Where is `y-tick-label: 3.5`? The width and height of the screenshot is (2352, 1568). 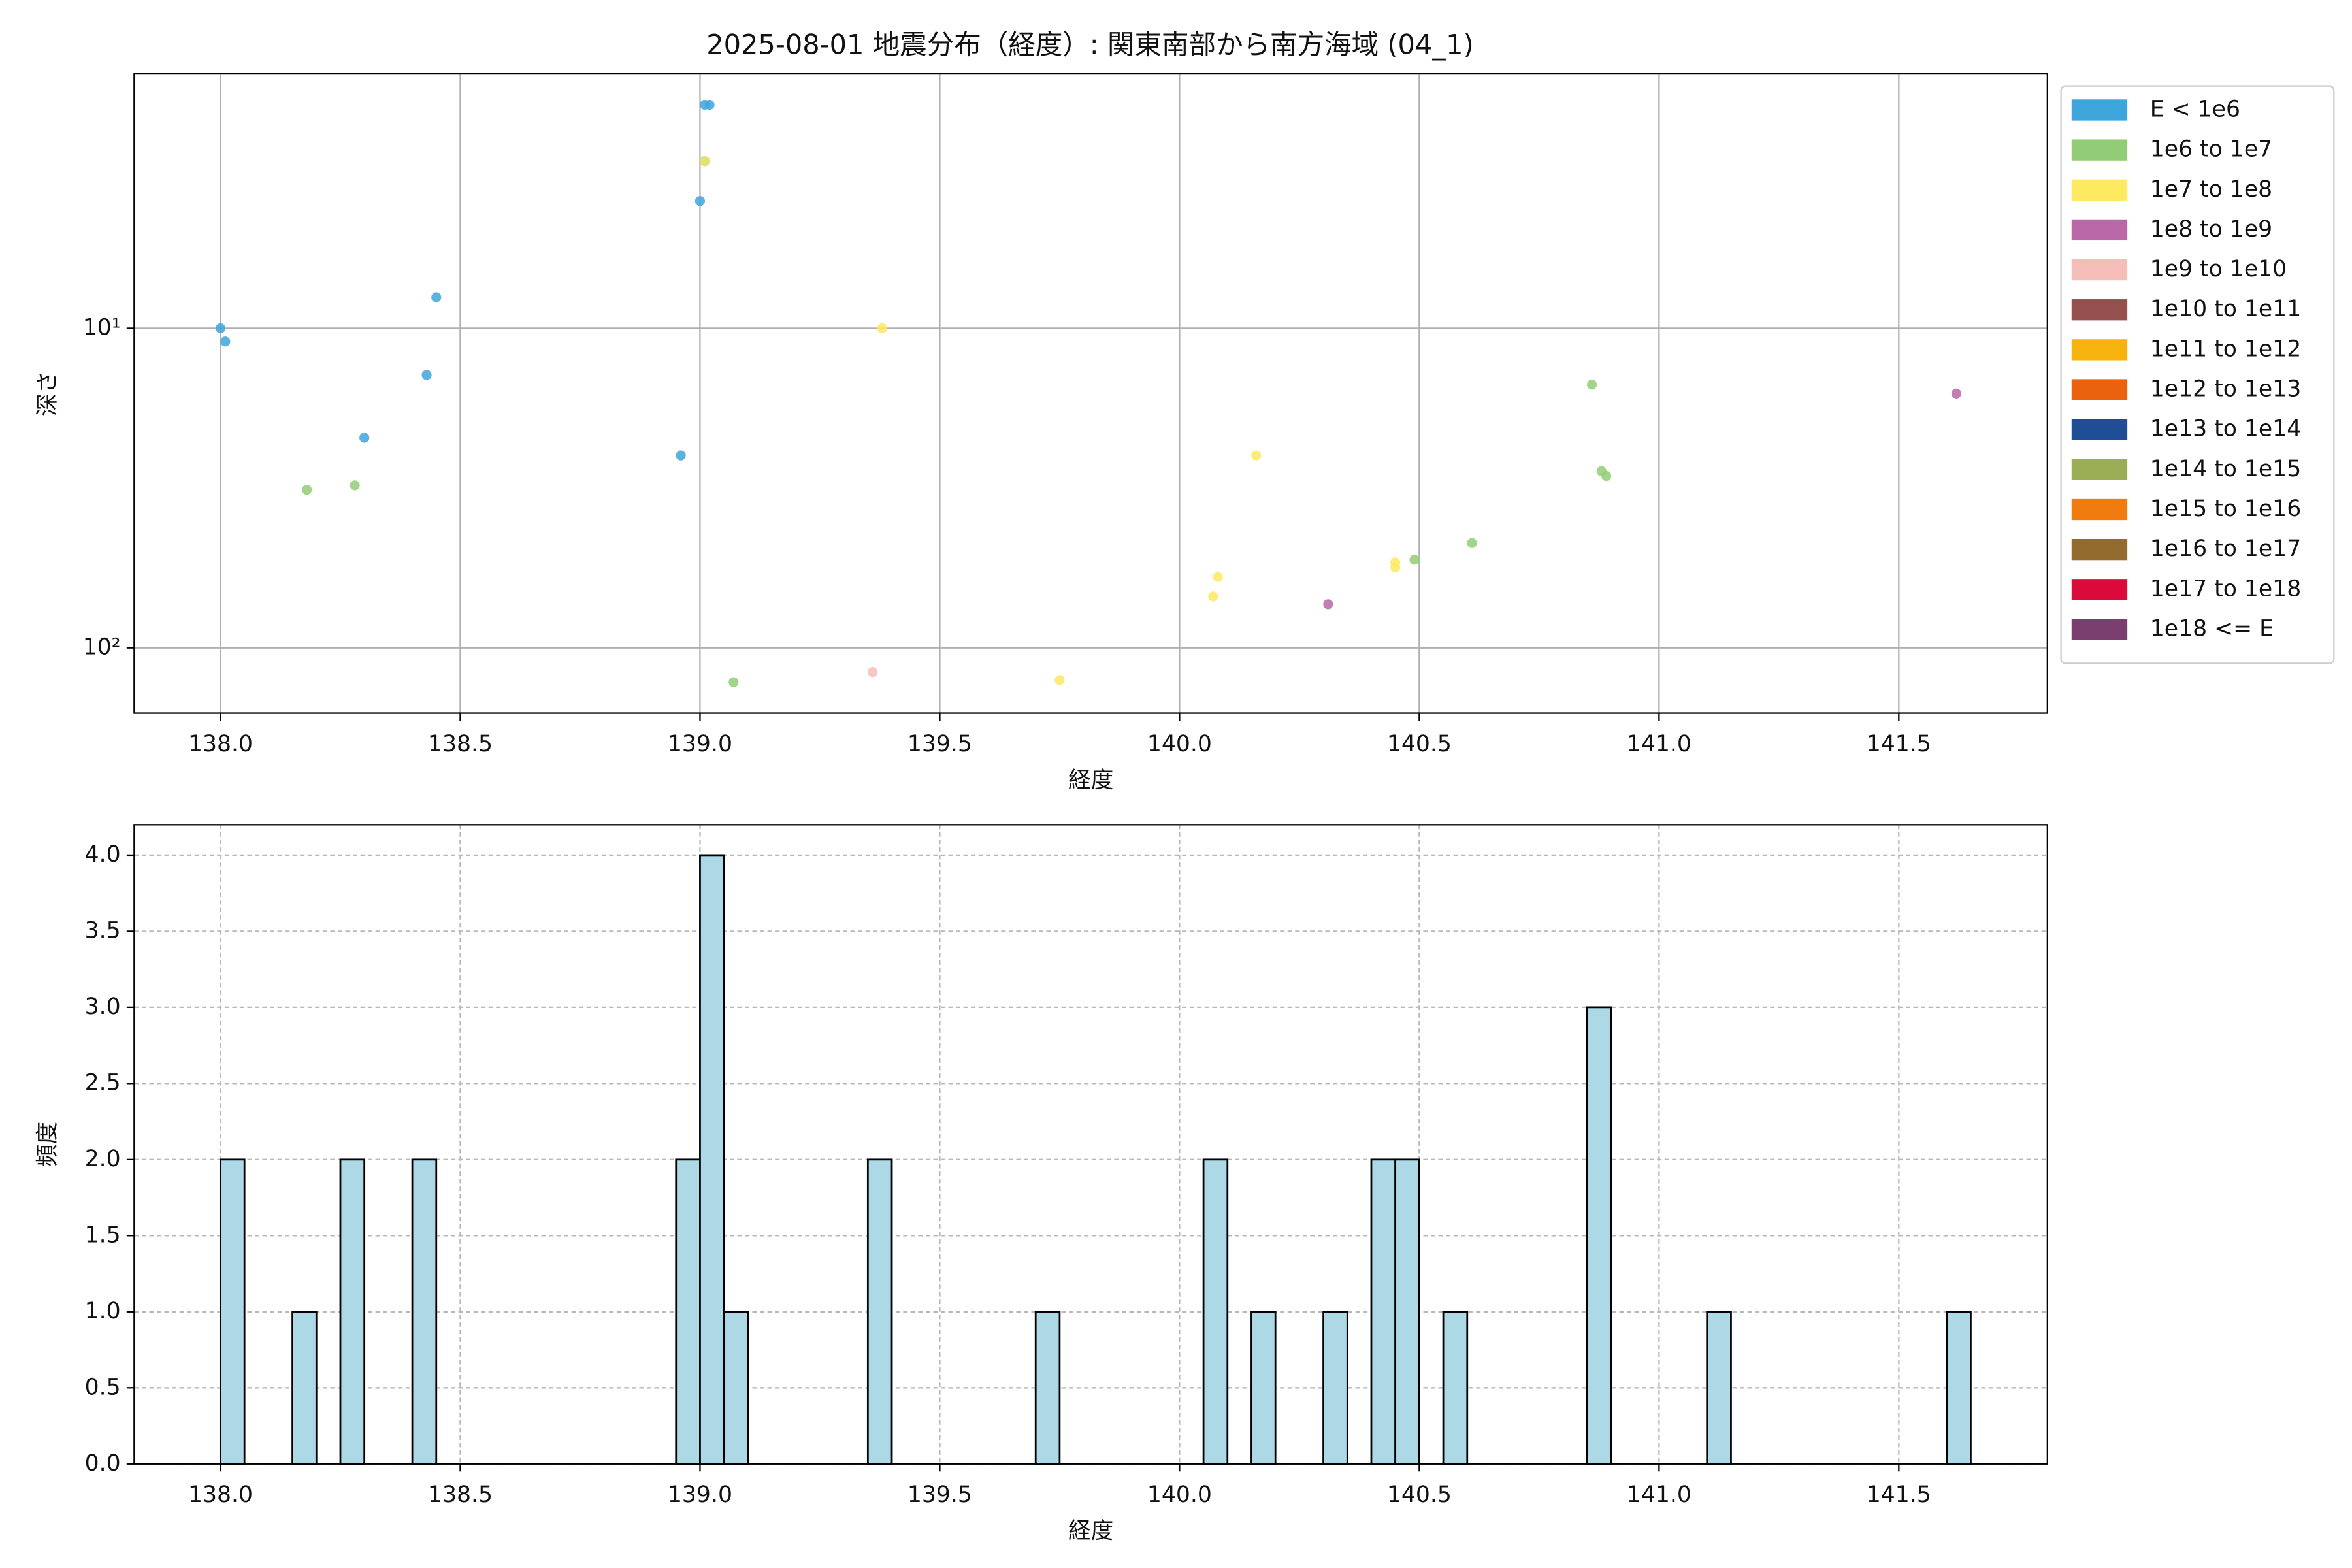
y-tick-label: 3.5 is located at coordinates (103, 930).